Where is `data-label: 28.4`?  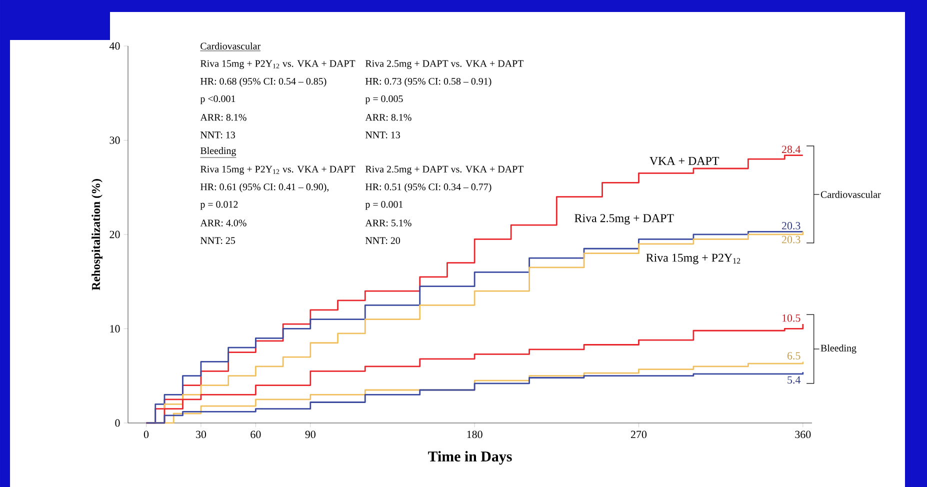 data-label: 28.4 is located at coordinates (791, 150).